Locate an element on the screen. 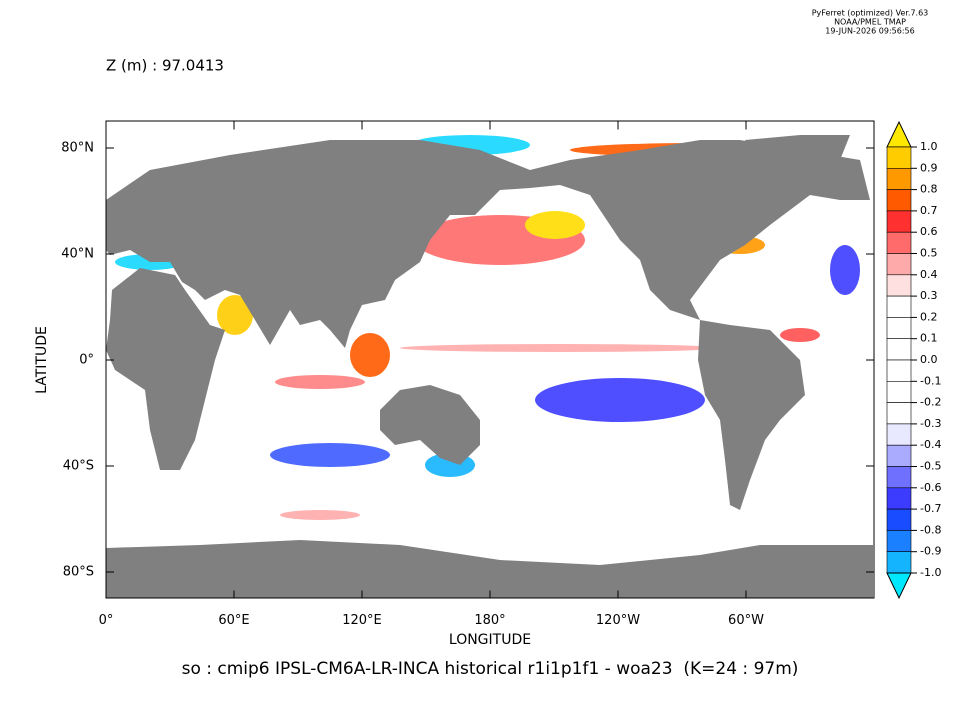 This screenshot has width=961, height=720. colorbar-label: 0.3 is located at coordinates (929, 295).